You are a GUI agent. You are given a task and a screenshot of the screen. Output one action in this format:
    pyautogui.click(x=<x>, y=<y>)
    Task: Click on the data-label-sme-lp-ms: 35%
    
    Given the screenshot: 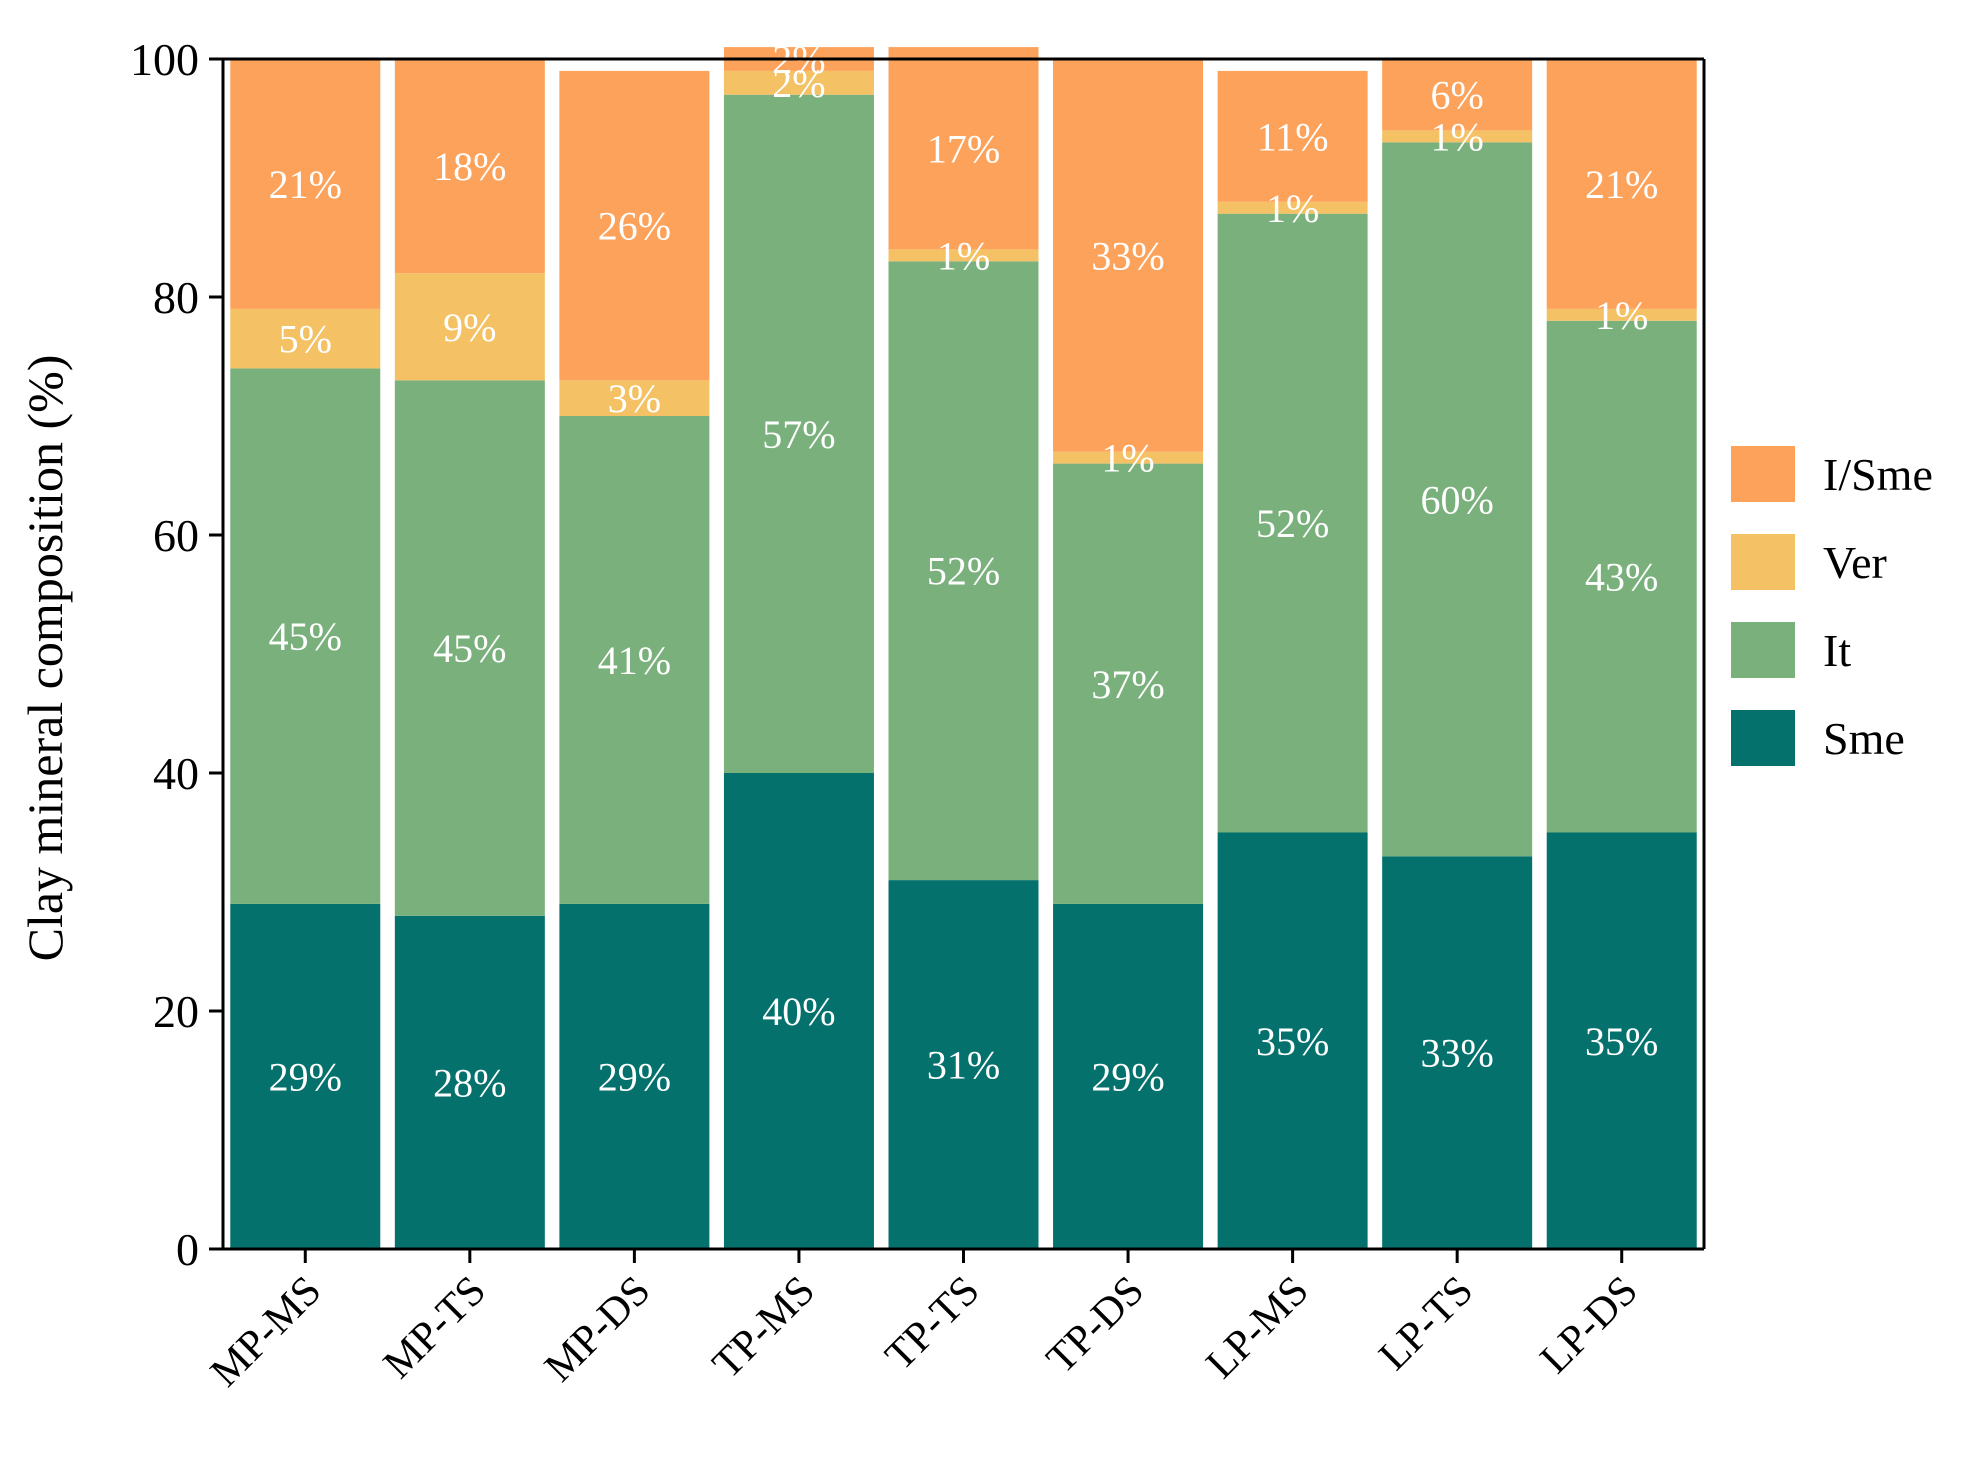 What is the action you would take?
    pyautogui.click(x=1292, y=1041)
    